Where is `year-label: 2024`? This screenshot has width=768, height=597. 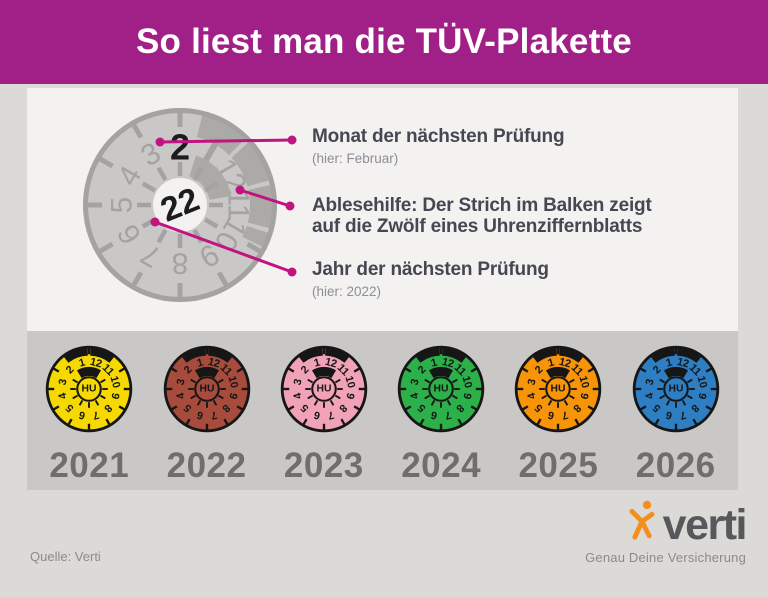 year-label: 2024 is located at coordinates (441, 465).